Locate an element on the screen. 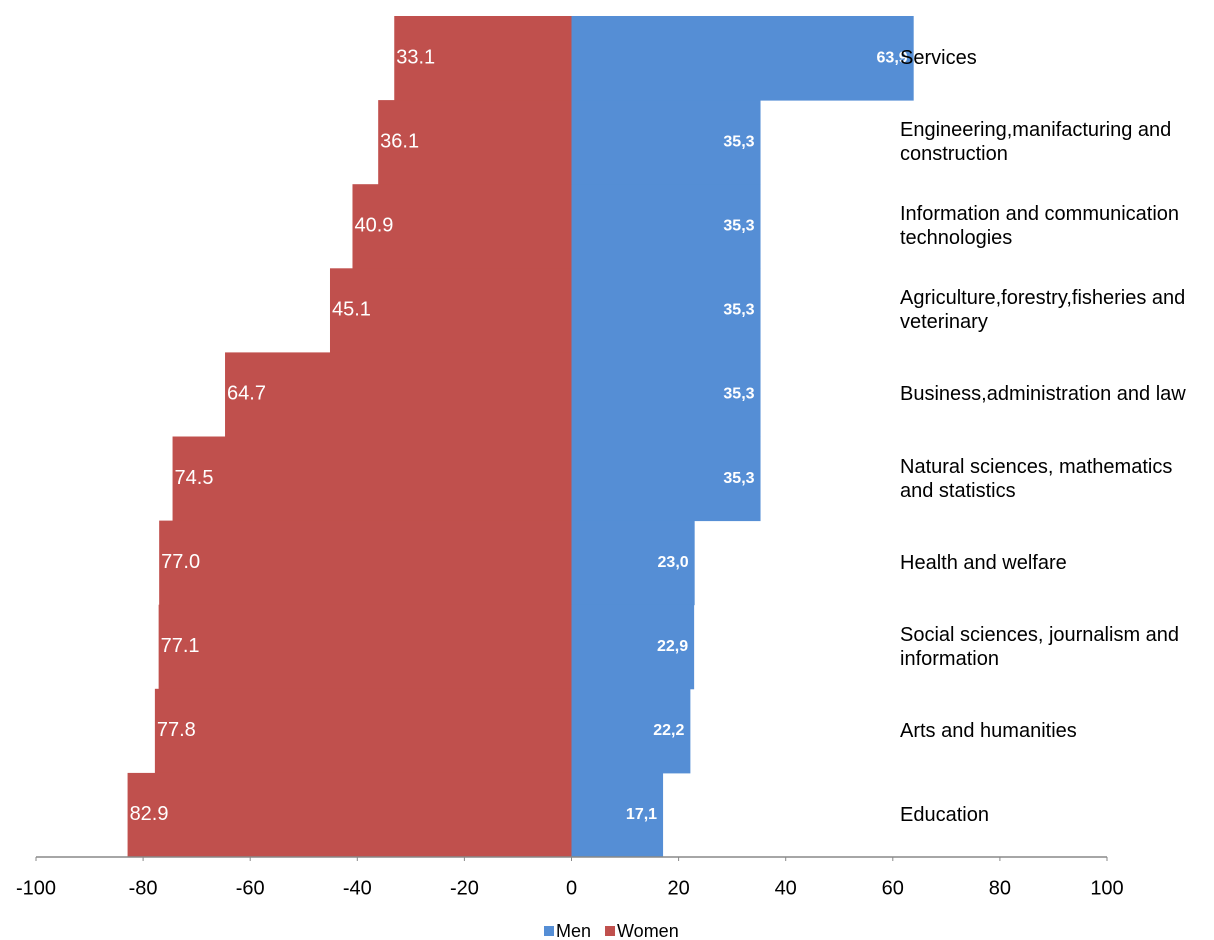 This screenshot has height=940, width=1214. x-tick-label: -80 is located at coordinates (143, 888).